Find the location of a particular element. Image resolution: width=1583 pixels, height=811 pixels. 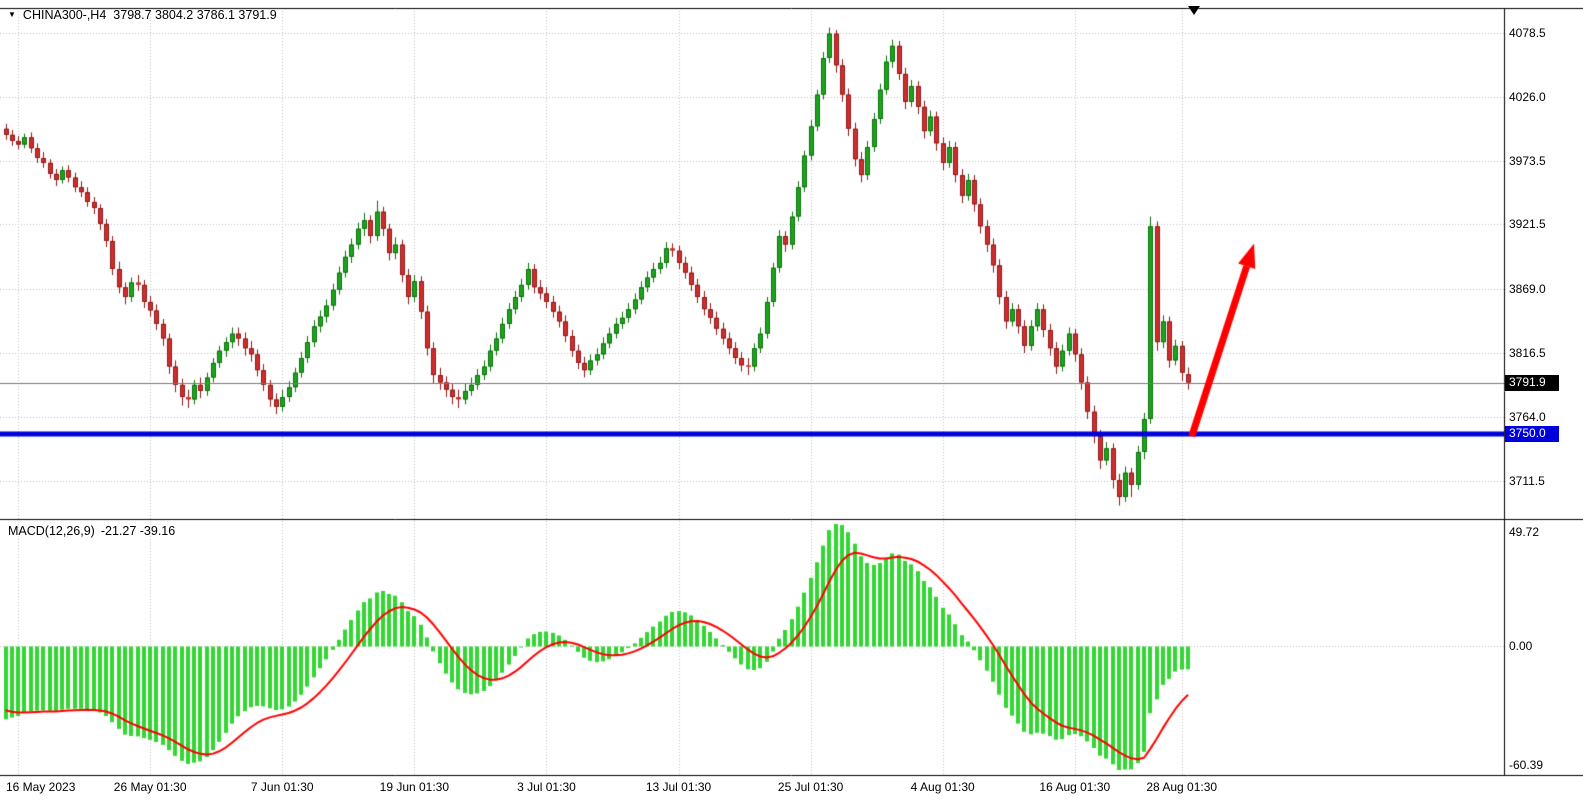

time-axis-label: 19 Jun 01:30 is located at coordinates (414, 787).